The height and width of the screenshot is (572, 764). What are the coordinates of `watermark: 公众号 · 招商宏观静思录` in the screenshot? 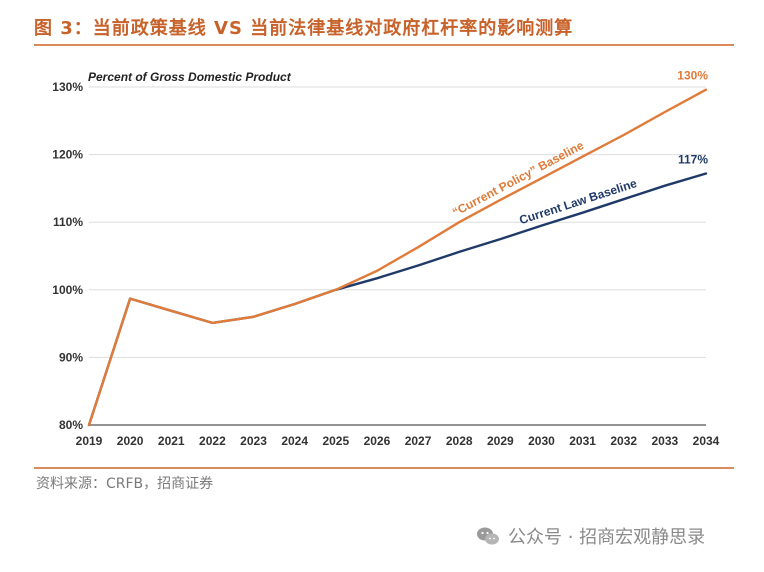 It's located at (590, 536).